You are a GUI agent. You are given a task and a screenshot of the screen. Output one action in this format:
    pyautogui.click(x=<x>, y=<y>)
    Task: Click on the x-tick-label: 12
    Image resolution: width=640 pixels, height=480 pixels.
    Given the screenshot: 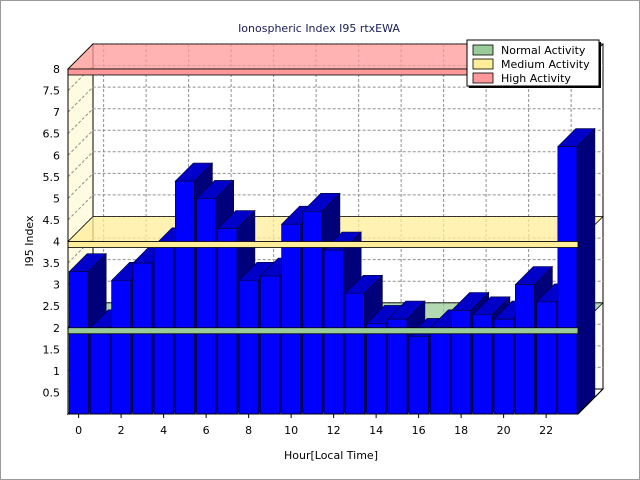 What is the action you would take?
    pyautogui.click(x=334, y=430)
    